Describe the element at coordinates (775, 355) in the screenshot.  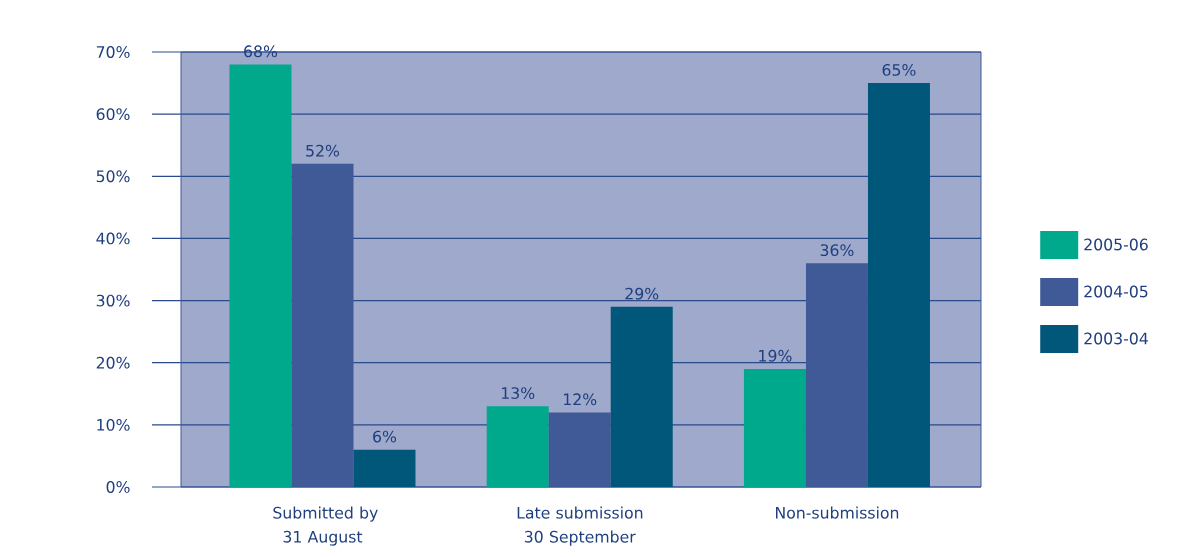
I see `data-label: 19%` at that location.